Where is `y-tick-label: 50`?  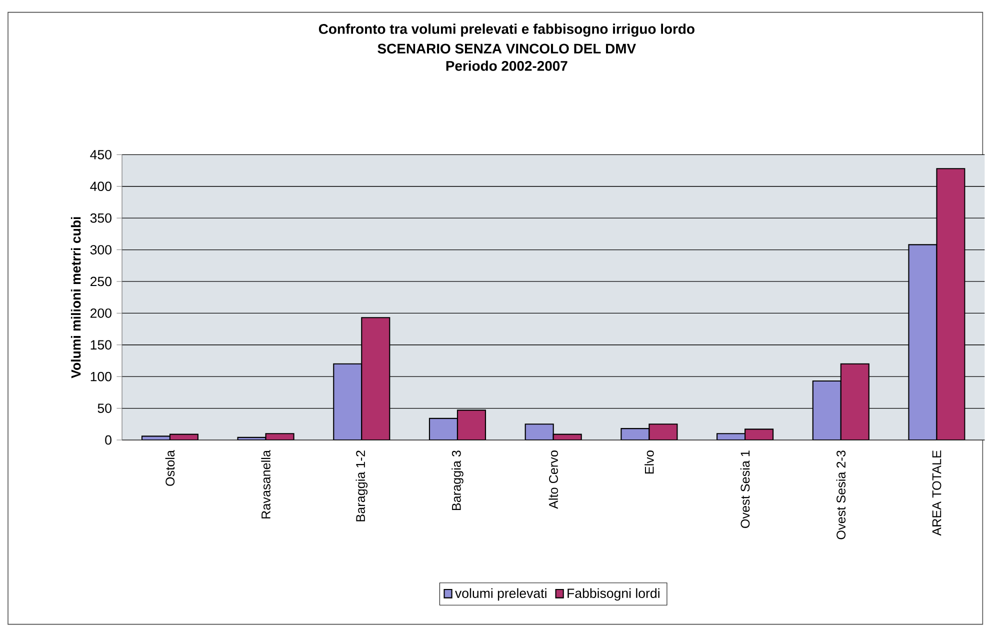 y-tick-label: 50 is located at coordinates (105, 408).